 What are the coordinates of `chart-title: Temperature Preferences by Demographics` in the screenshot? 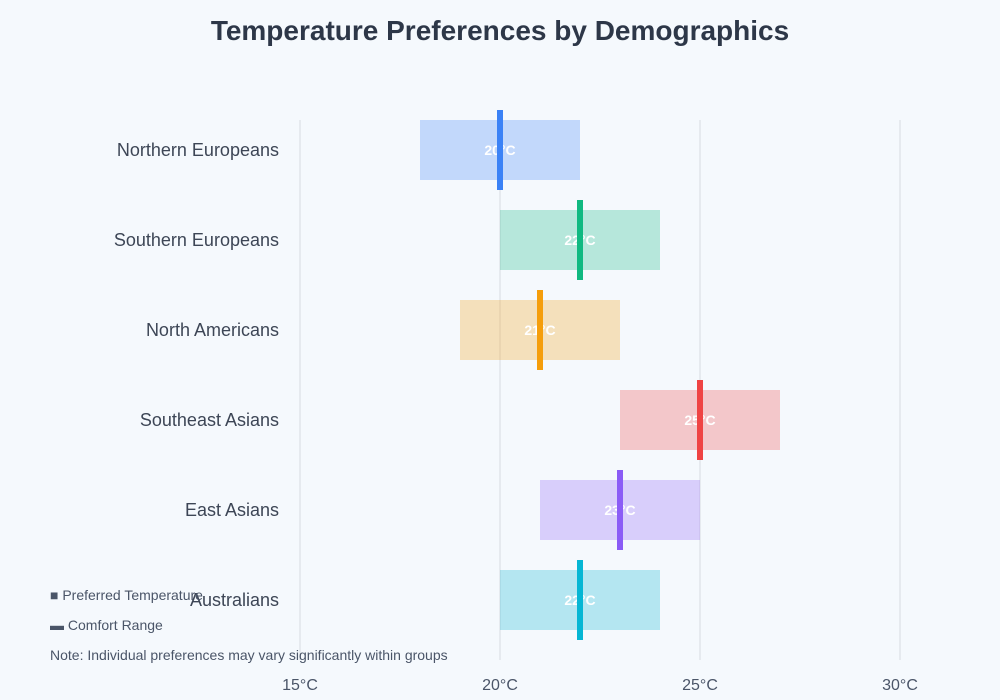 It's located at (500, 30).